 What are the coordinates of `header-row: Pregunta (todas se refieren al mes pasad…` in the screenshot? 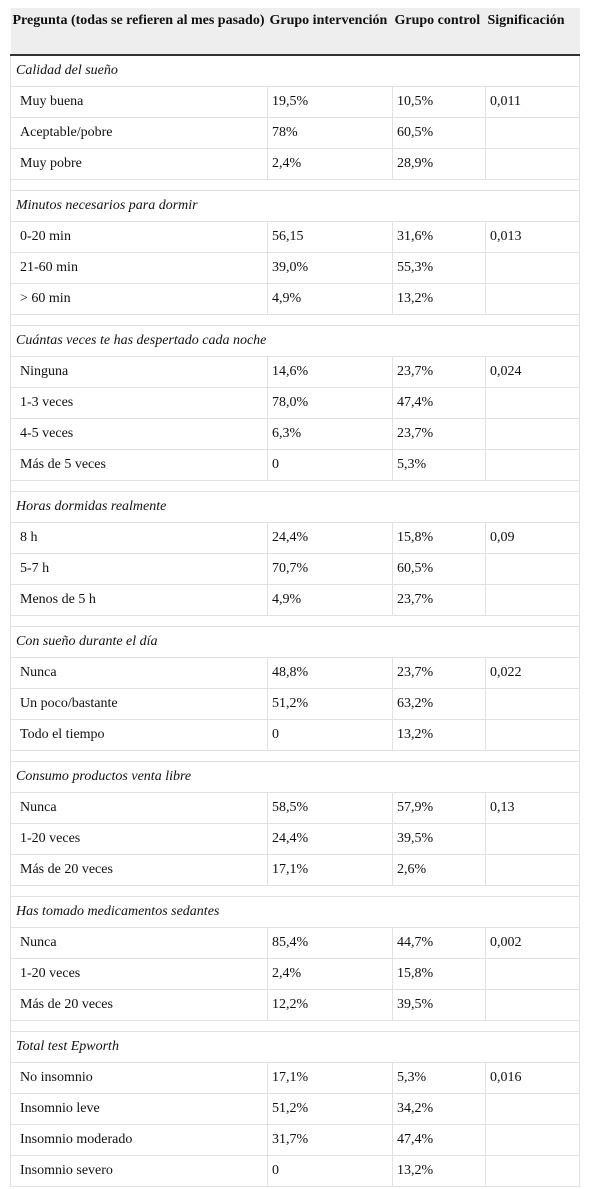 It's located at (295, 32).